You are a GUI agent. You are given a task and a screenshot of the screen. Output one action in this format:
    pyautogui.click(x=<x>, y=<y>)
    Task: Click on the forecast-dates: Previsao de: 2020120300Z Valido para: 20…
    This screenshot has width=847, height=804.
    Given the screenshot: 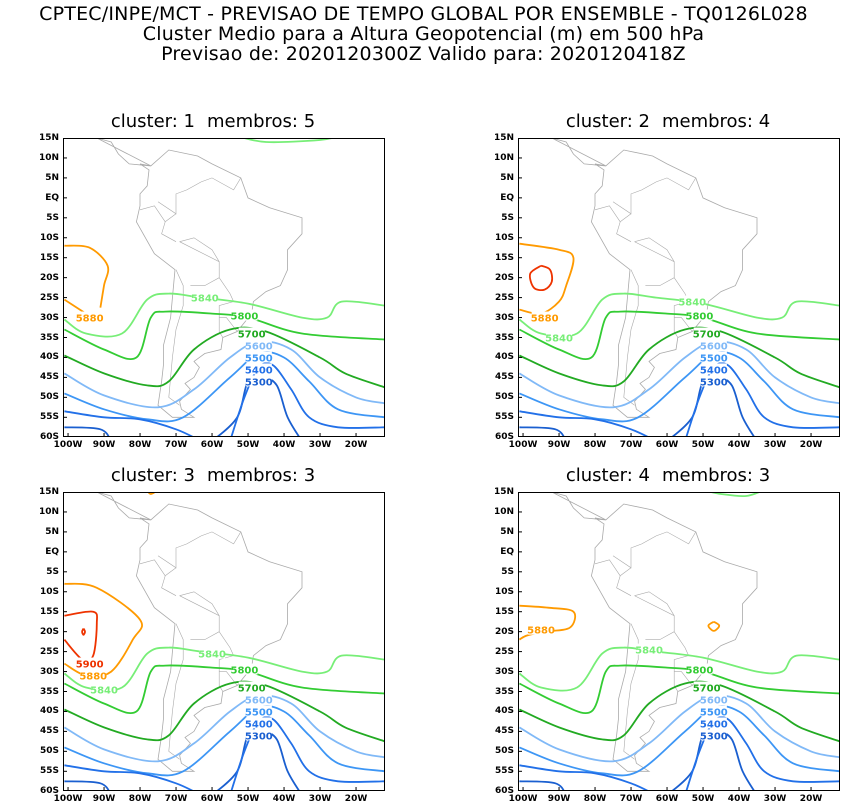 What is the action you would take?
    pyautogui.click(x=423, y=54)
    